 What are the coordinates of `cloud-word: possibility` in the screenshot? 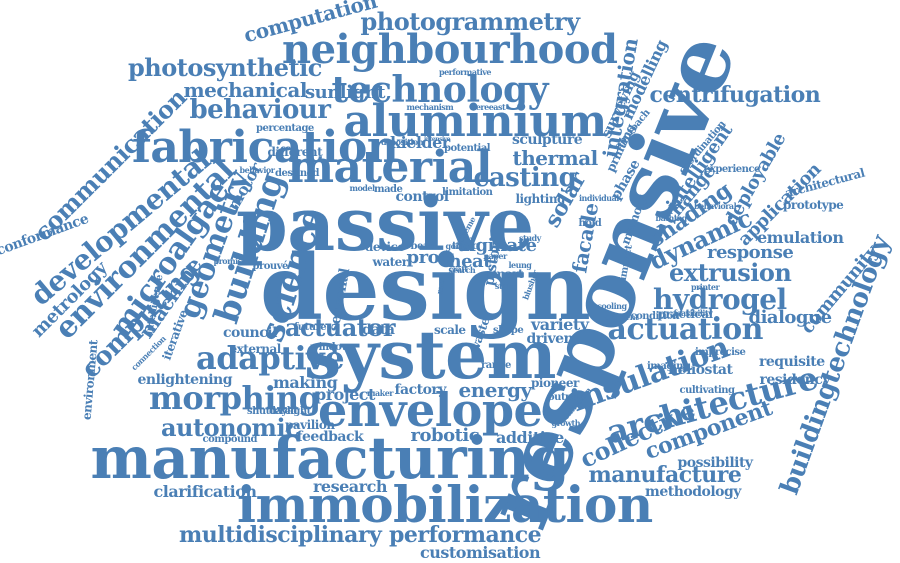 It's located at (715, 463).